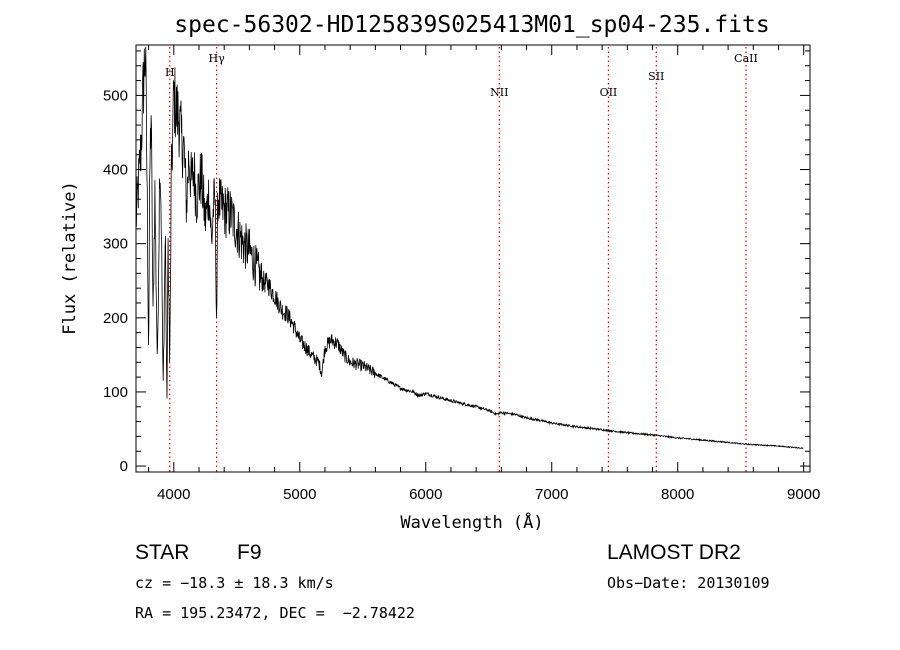 This screenshot has height=650, width=900. Describe the element at coordinates (746, 58) in the screenshot. I see `line-label: CaII` at that location.